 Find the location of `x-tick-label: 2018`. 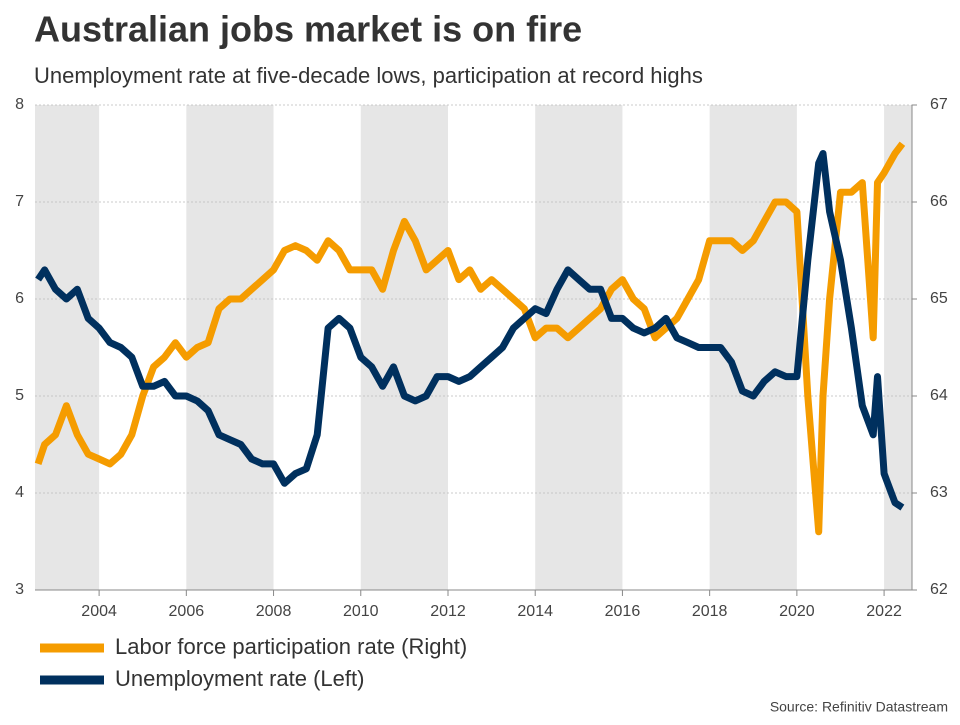

x-tick-label: 2018 is located at coordinates (710, 611).